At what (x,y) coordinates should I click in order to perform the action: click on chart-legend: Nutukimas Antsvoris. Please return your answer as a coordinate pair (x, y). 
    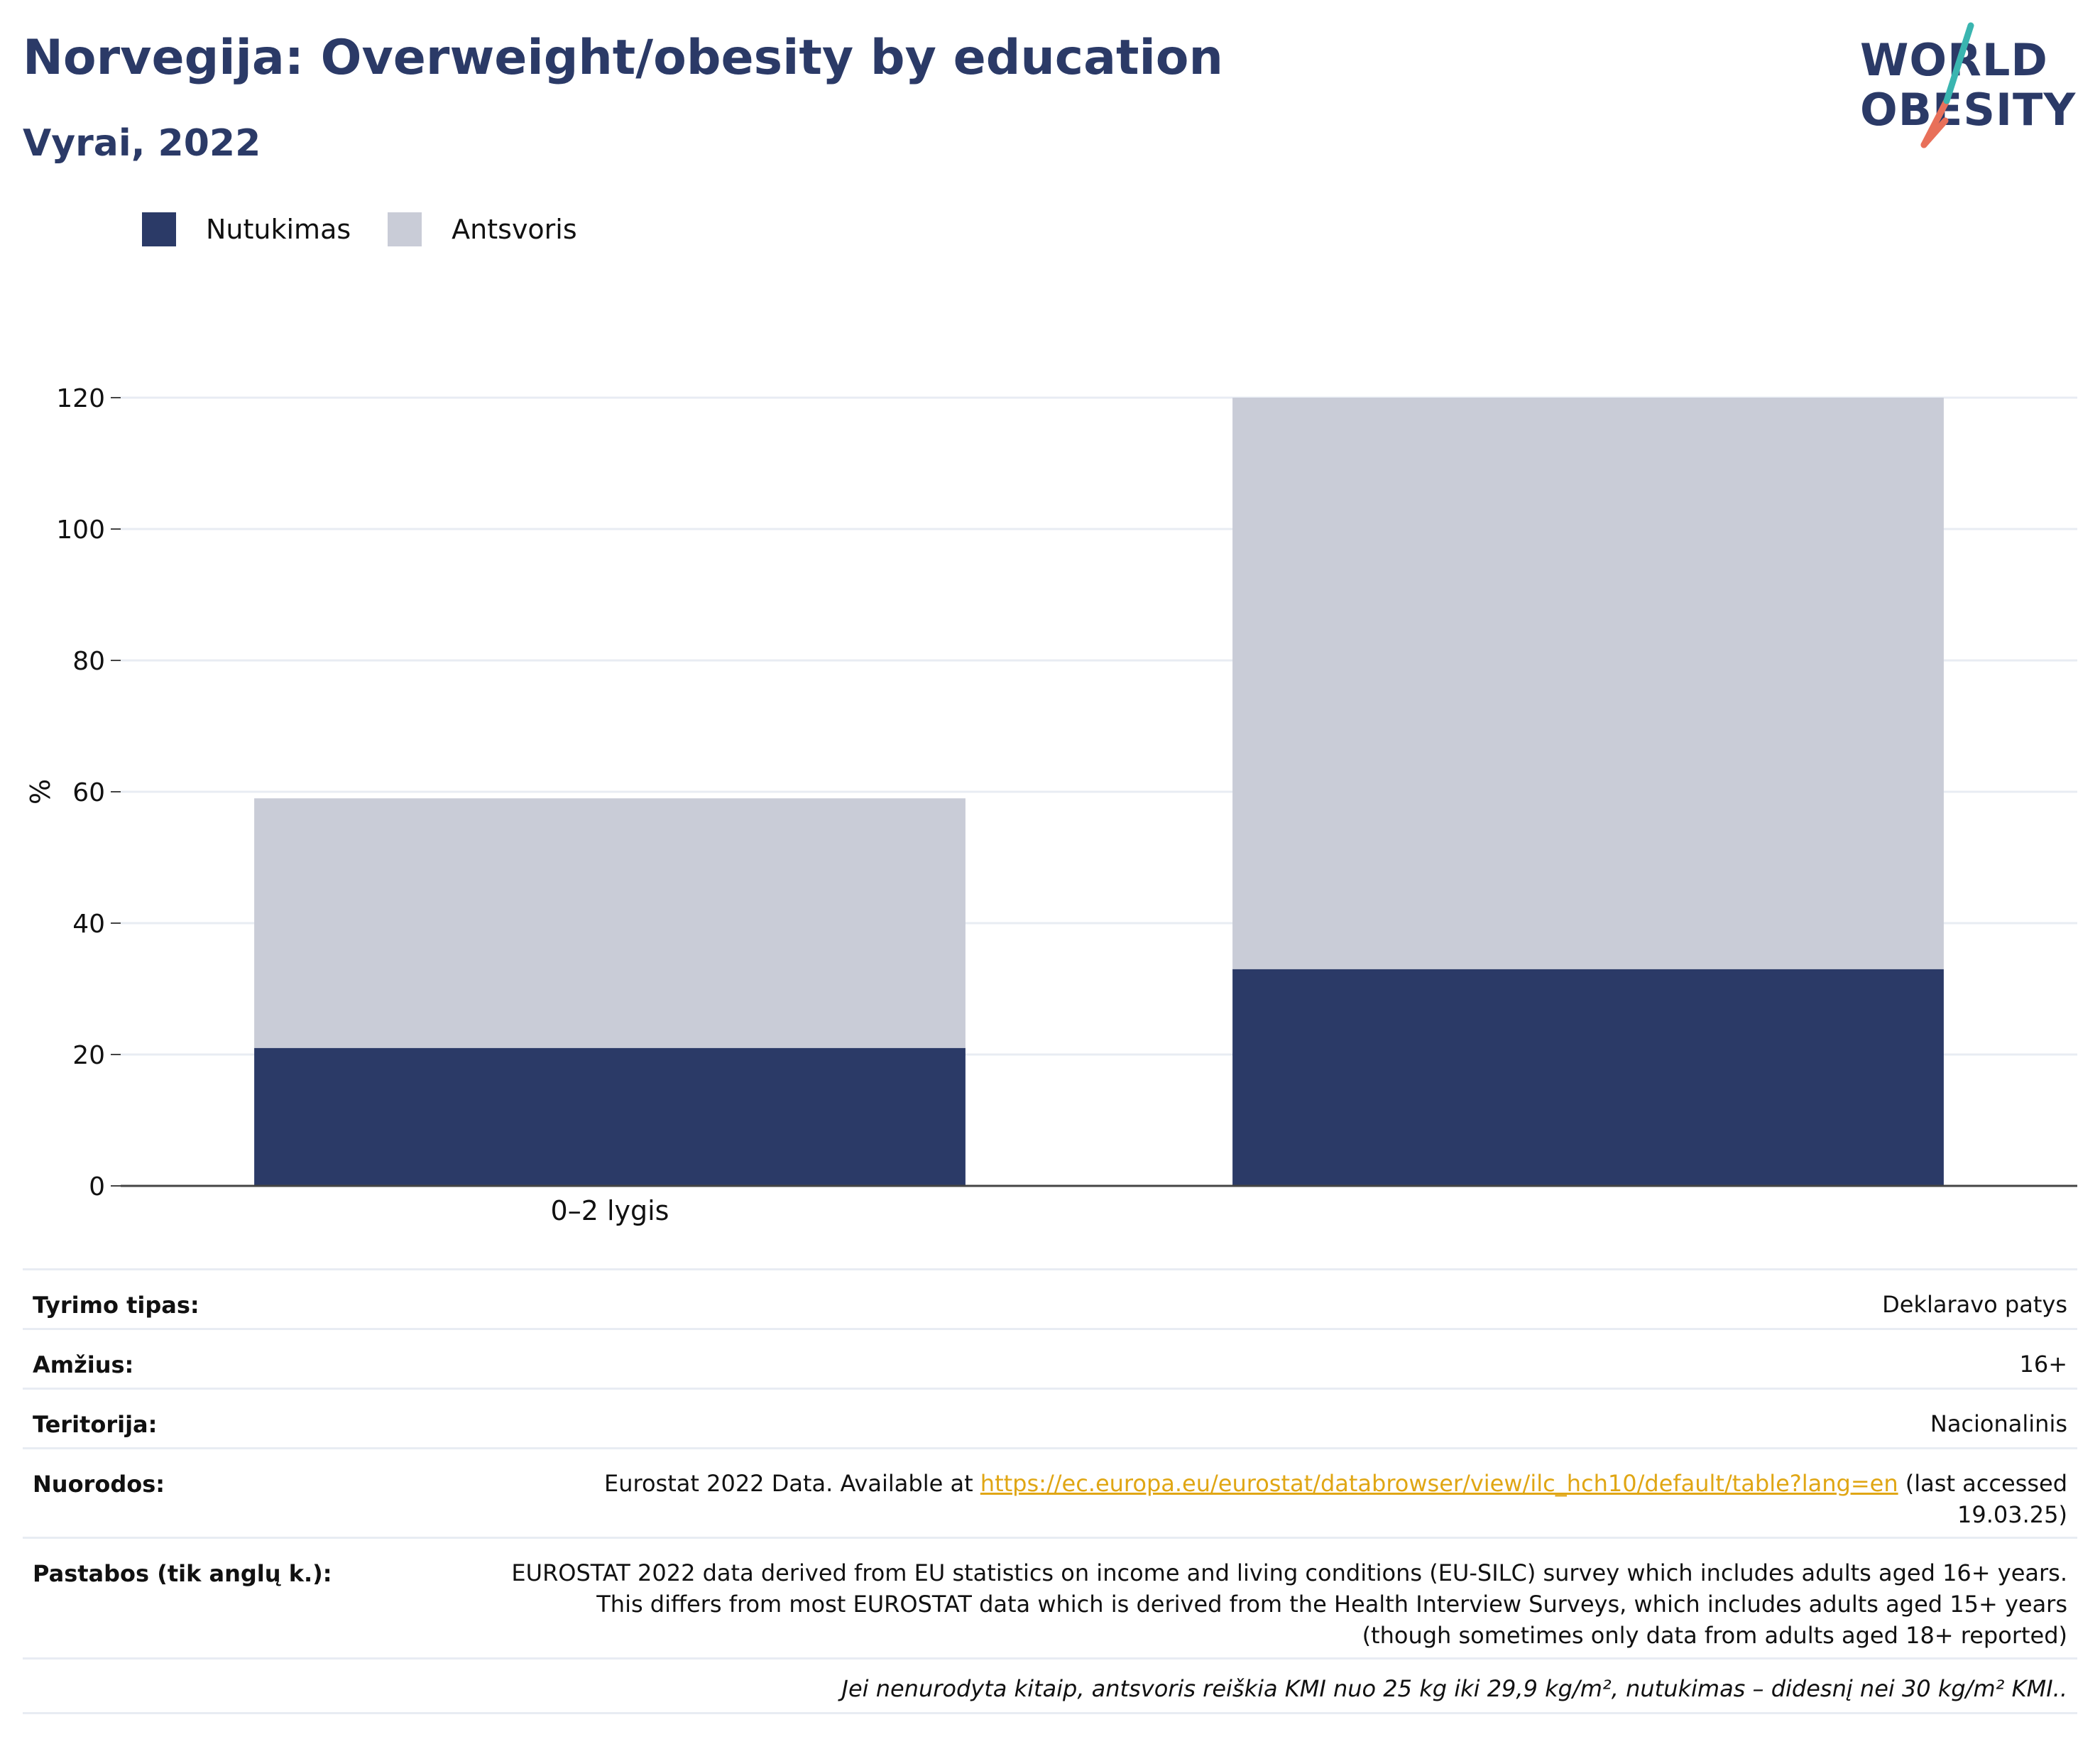
    Looking at the image, I should click on (378, 229).